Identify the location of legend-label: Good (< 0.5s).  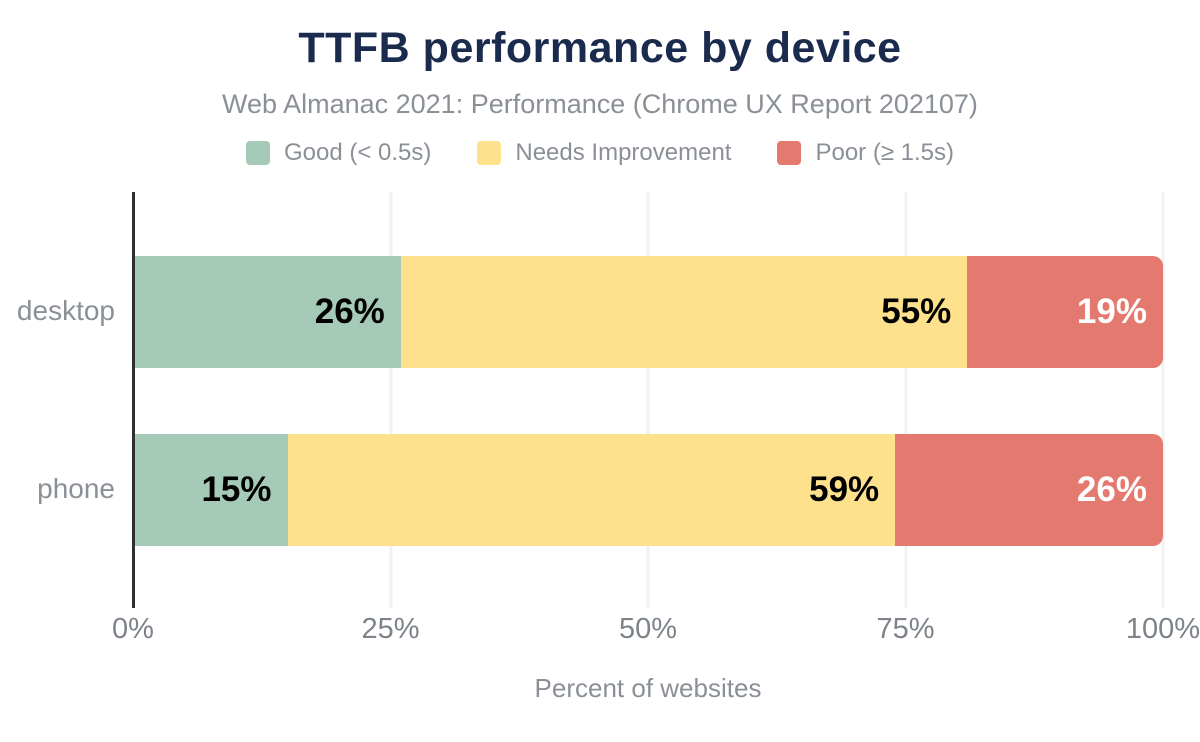
(357, 152).